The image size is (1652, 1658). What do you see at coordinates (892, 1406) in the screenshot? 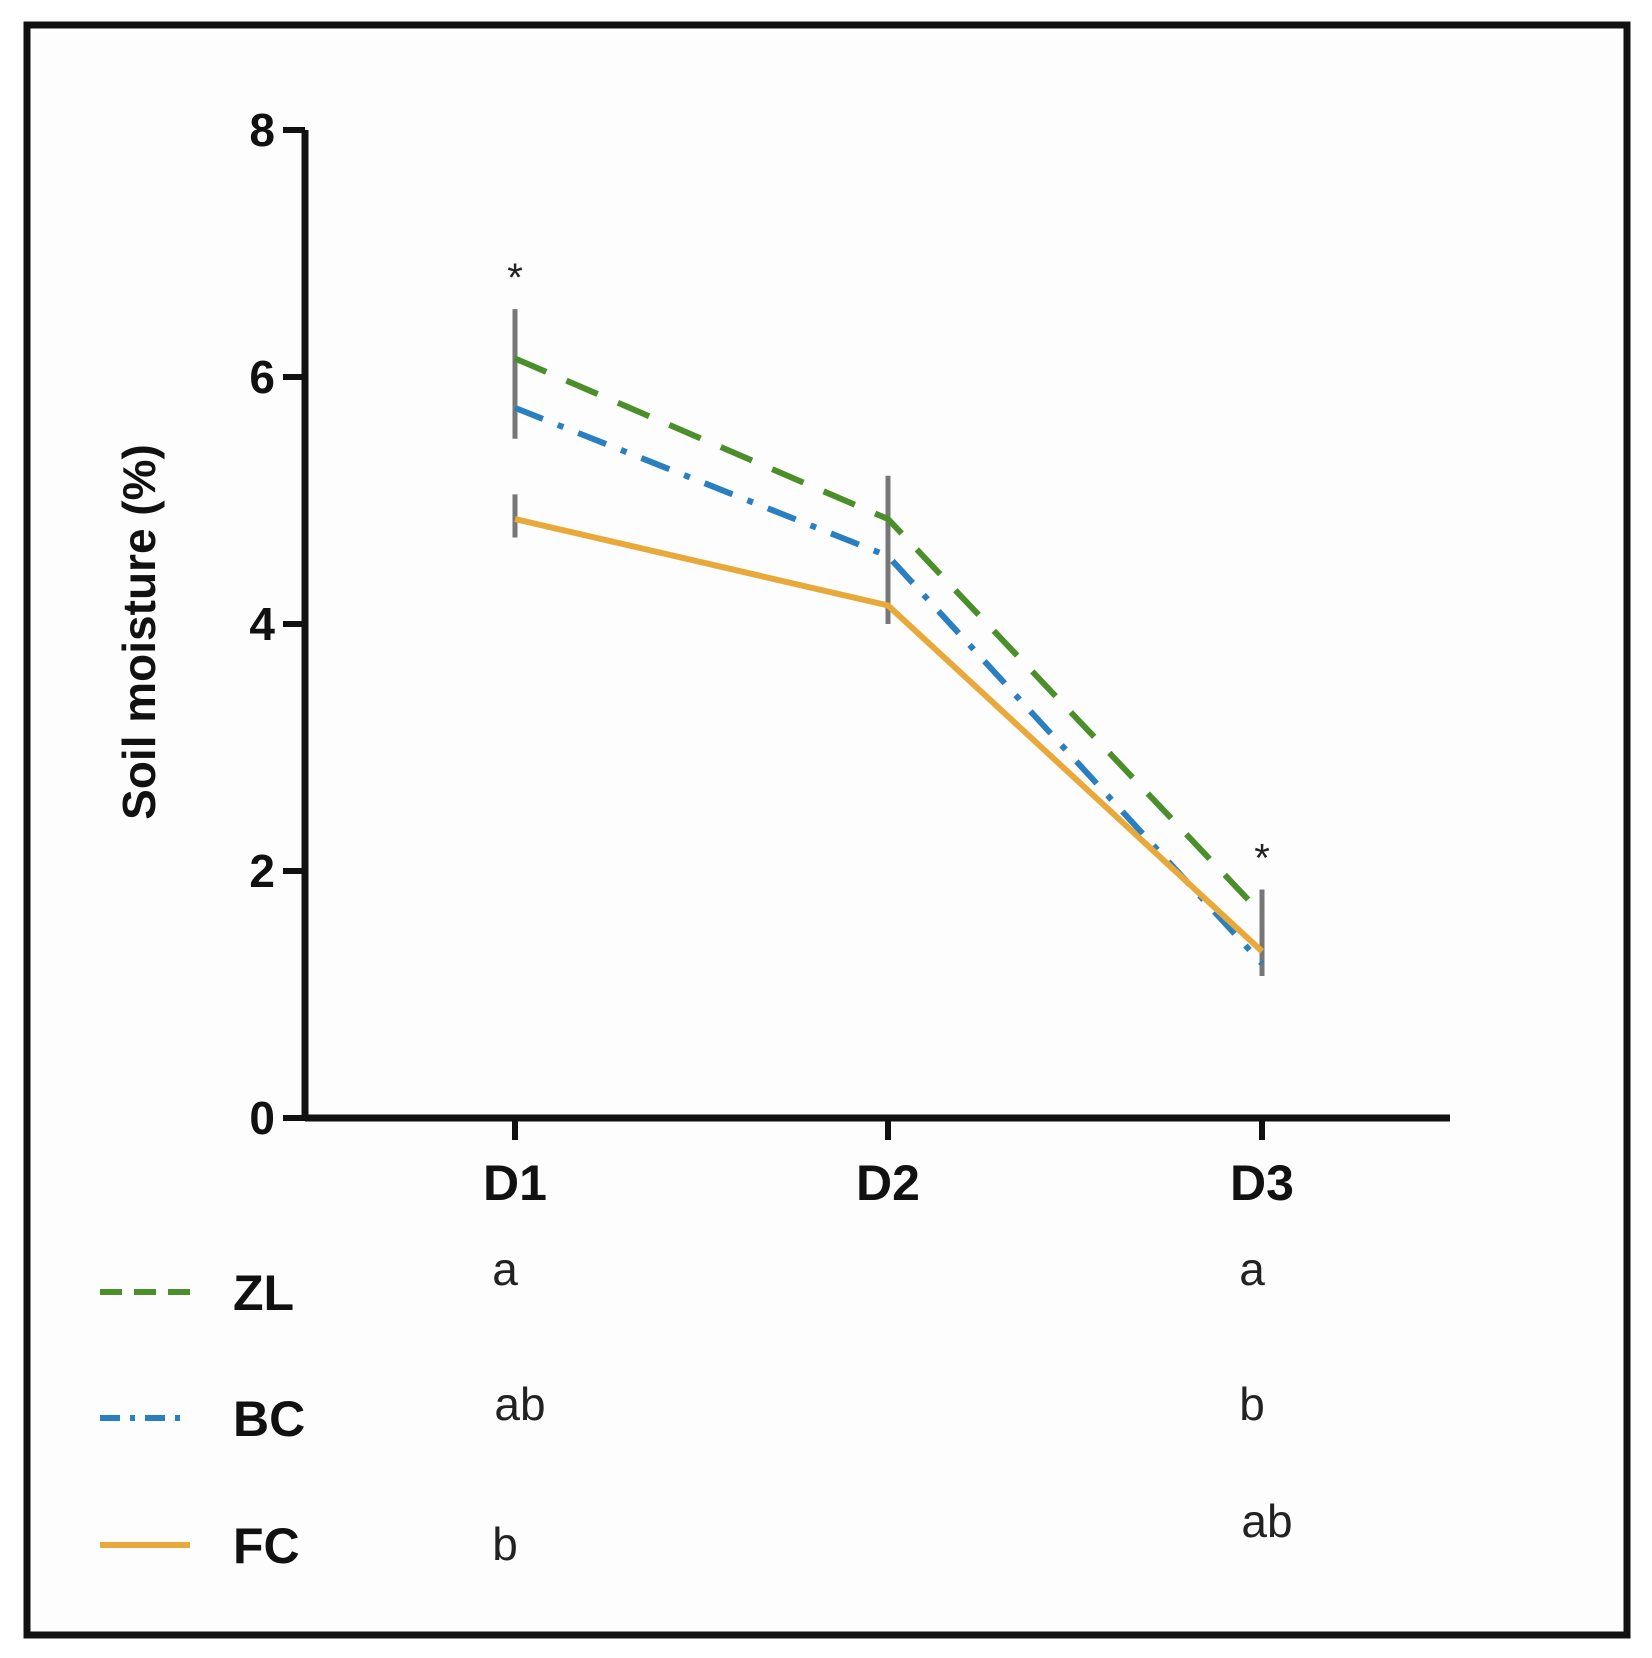
I see `group-letters: a a ab b b ab` at bounding box center [892, 1406].